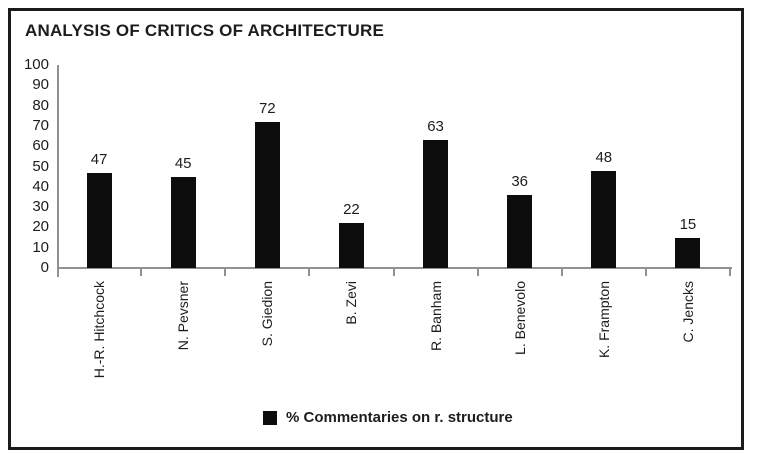 The height and width of the screenshot is (464, 765). Describe the element at coordinates (40, 166) in the screenshot. I see `y-axis-label: 50` at that location.